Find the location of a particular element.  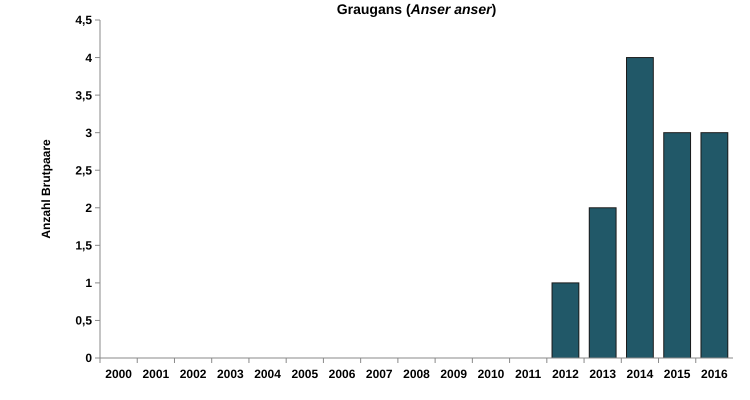

x-tick-label: 2007 is located at coordinates (379, 374).